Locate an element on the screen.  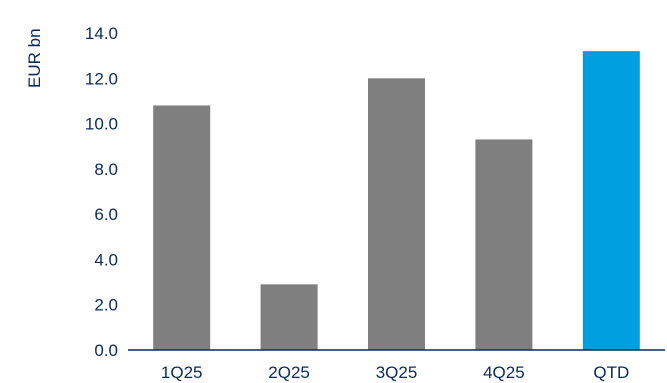
x-tick-label: 3Q25 is located at coordinates (397, 372).